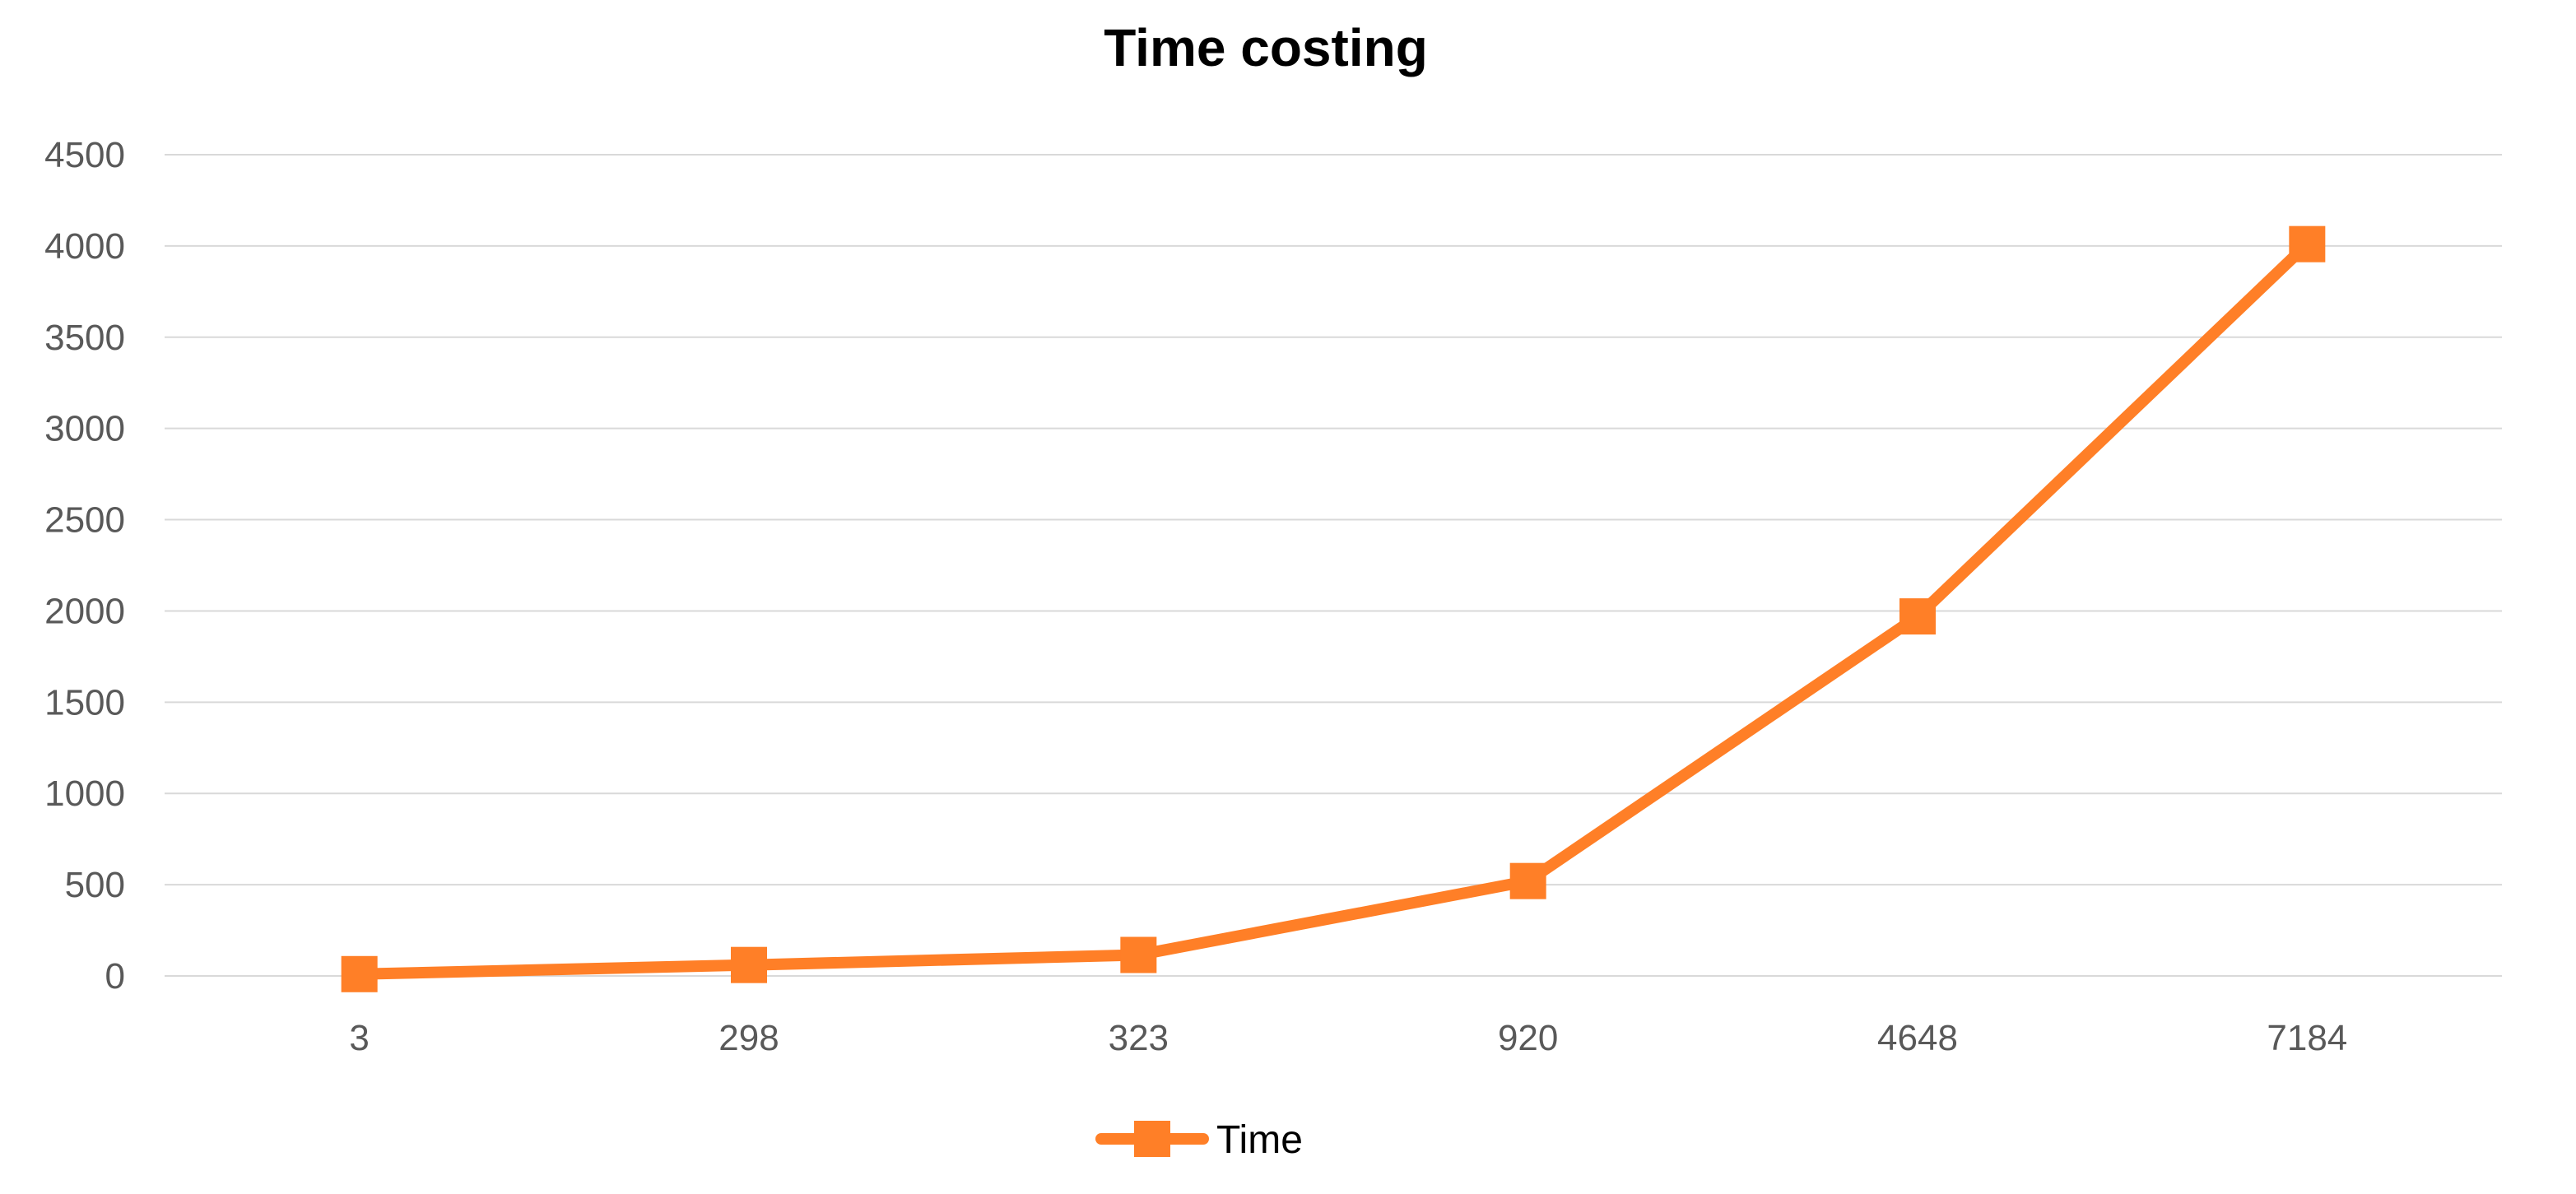  Describe the element at coordinates (84, 566) in the screenshot. I see `y-axis-ticks: 0 500 1000 1500 2000 2500 3000 3500 4000 4500` at that location.